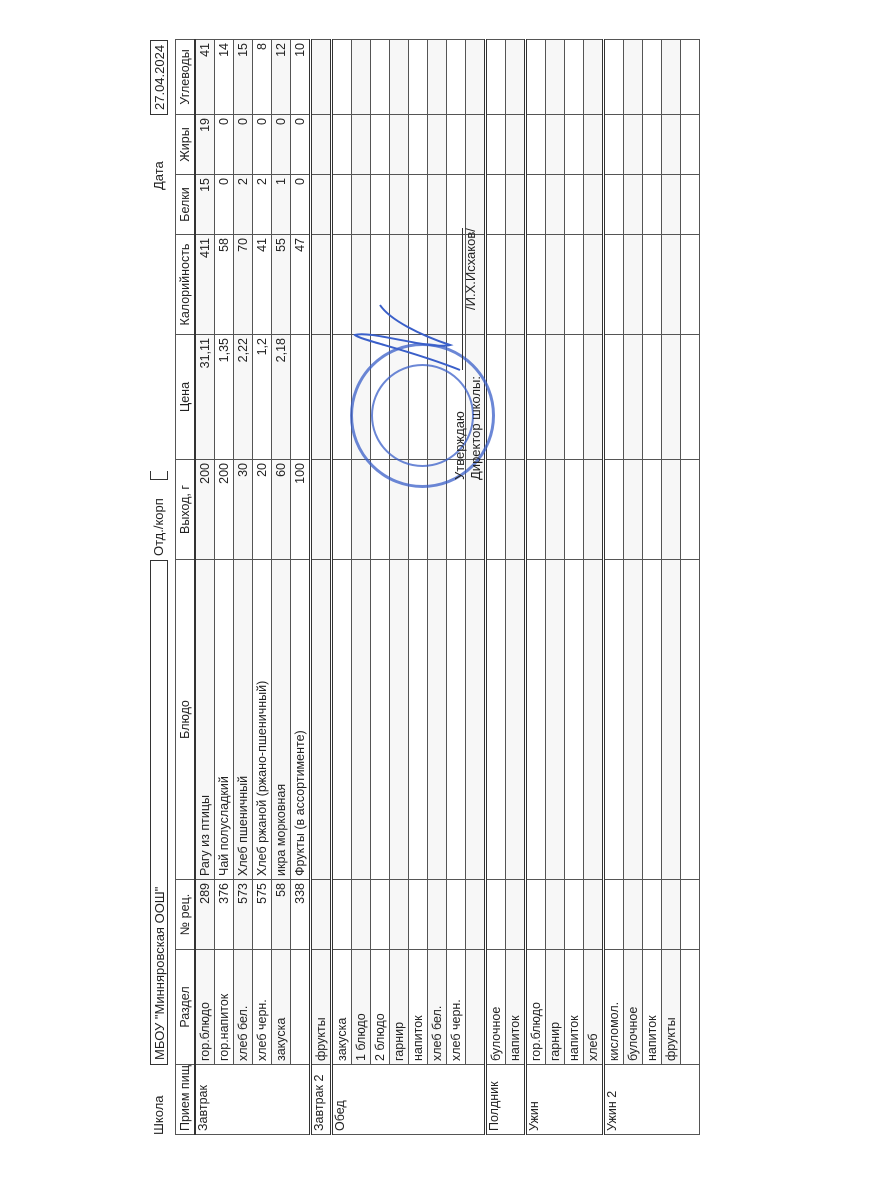  I want to click on table-cell: 2,22, so click(243, 397).